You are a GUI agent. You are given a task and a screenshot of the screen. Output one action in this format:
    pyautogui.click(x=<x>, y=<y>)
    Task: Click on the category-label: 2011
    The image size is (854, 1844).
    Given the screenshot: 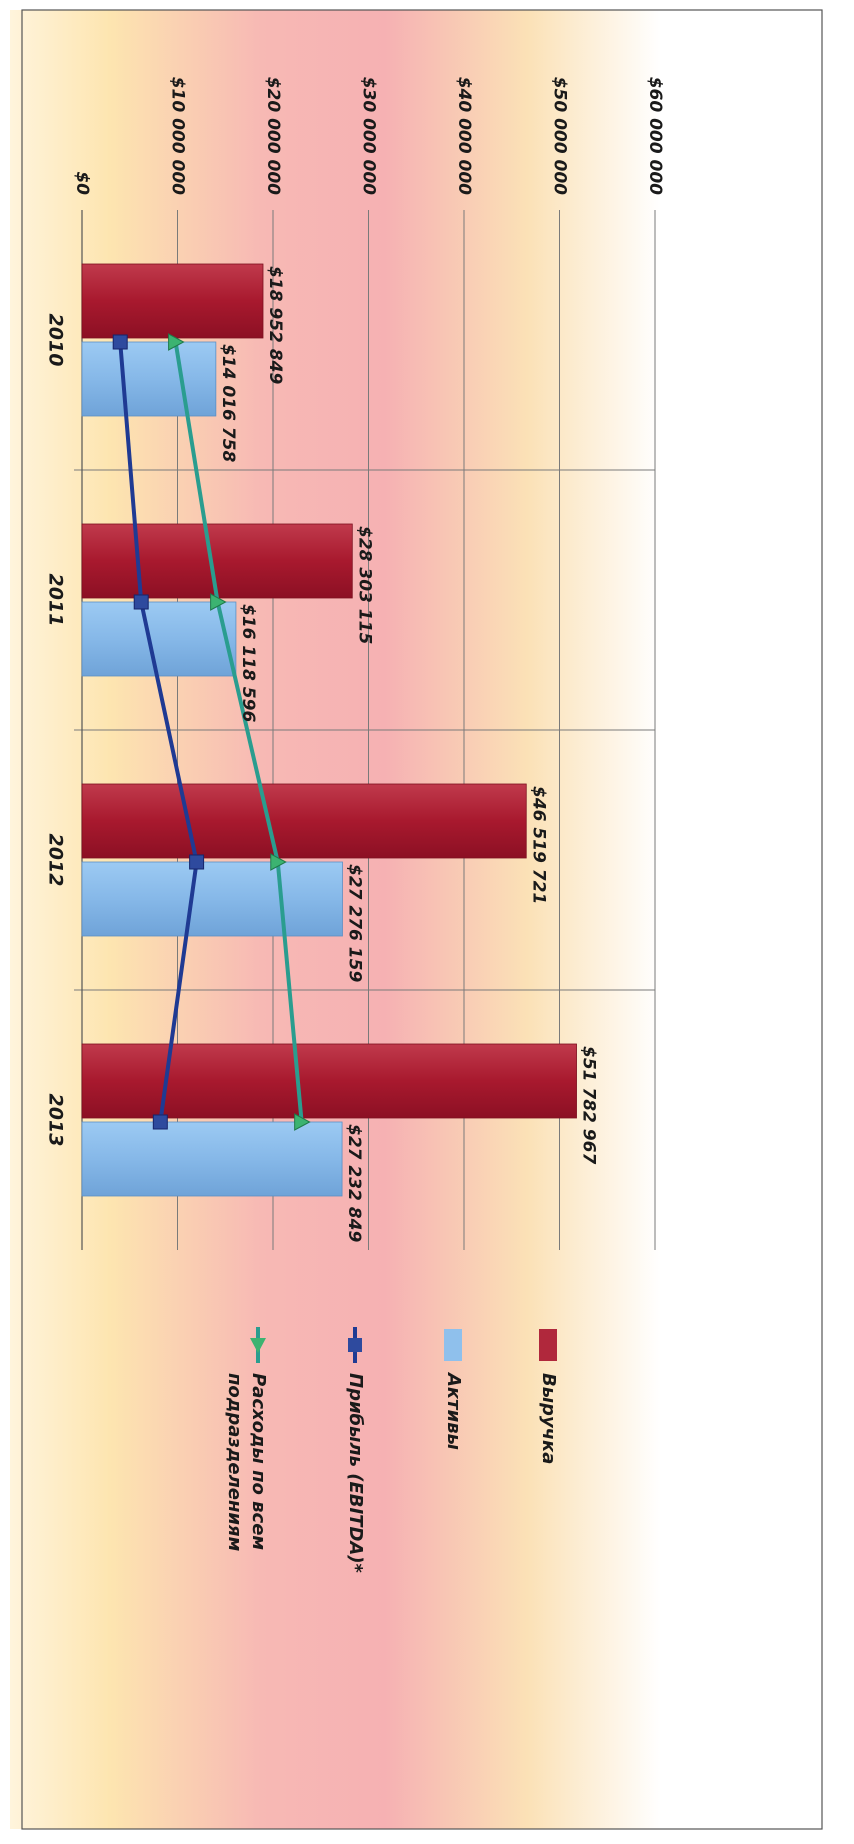 What is the action you would take?
    pyautogui.click(x=56, y=600)
    